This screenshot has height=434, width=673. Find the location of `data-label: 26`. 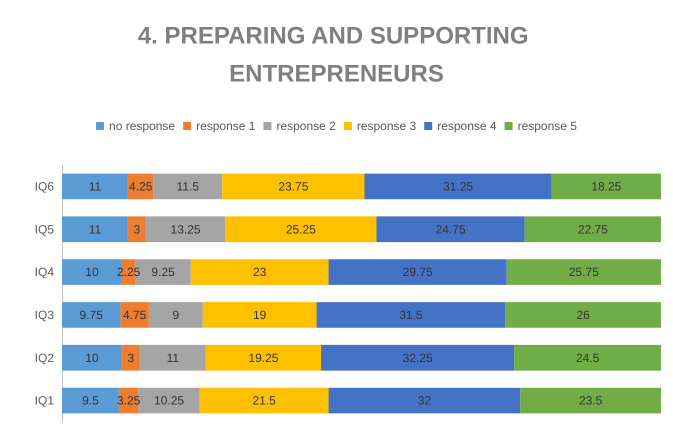

data-label: 26 is located at coordinates (583, 315).